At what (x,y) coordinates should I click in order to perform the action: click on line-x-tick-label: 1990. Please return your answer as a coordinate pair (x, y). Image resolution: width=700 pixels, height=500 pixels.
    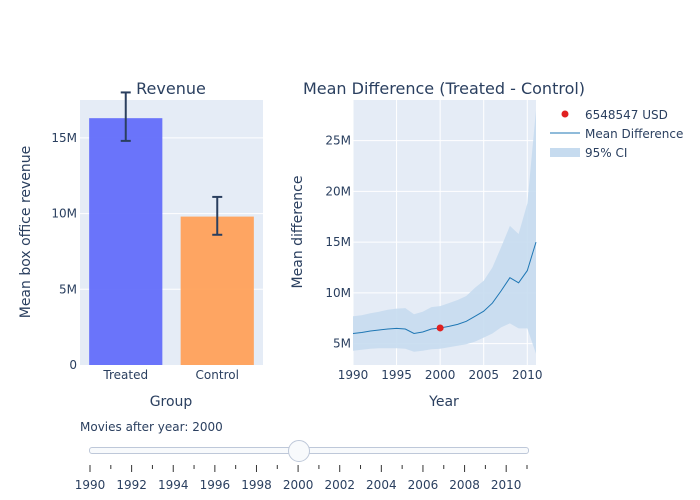
    Looking at the image, I should click on (353, 375).